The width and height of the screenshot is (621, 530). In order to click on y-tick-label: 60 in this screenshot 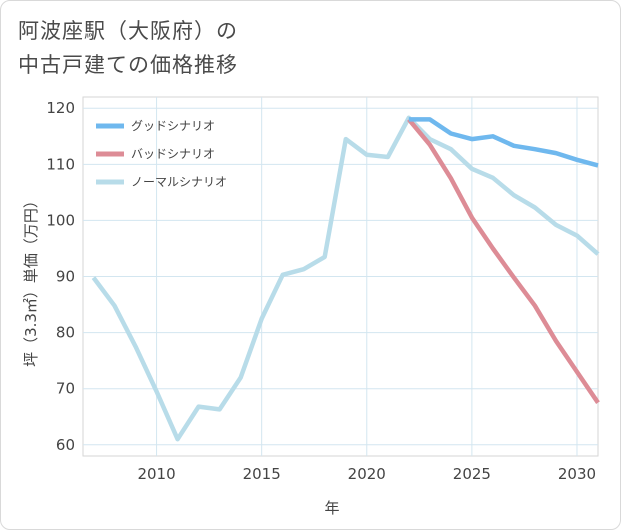, I will do `click(65, 445)`.